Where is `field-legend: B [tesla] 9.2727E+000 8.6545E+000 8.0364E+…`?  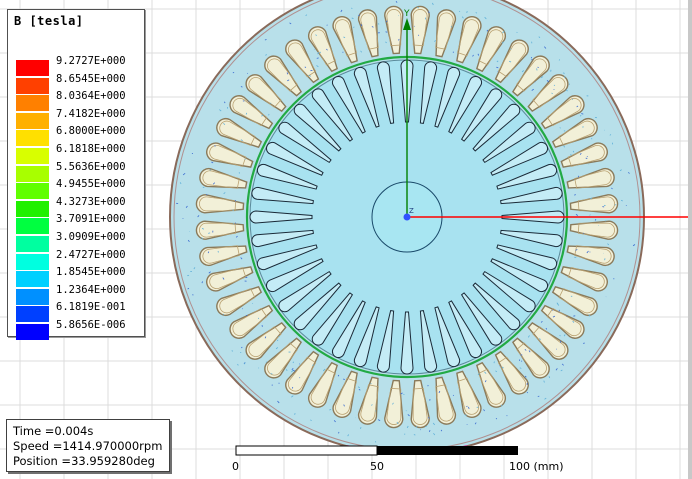
field-legend: B [tesla] 9.2727E+000 8.6545E+000 8.0364E+… is located at coordinates (76, 174).